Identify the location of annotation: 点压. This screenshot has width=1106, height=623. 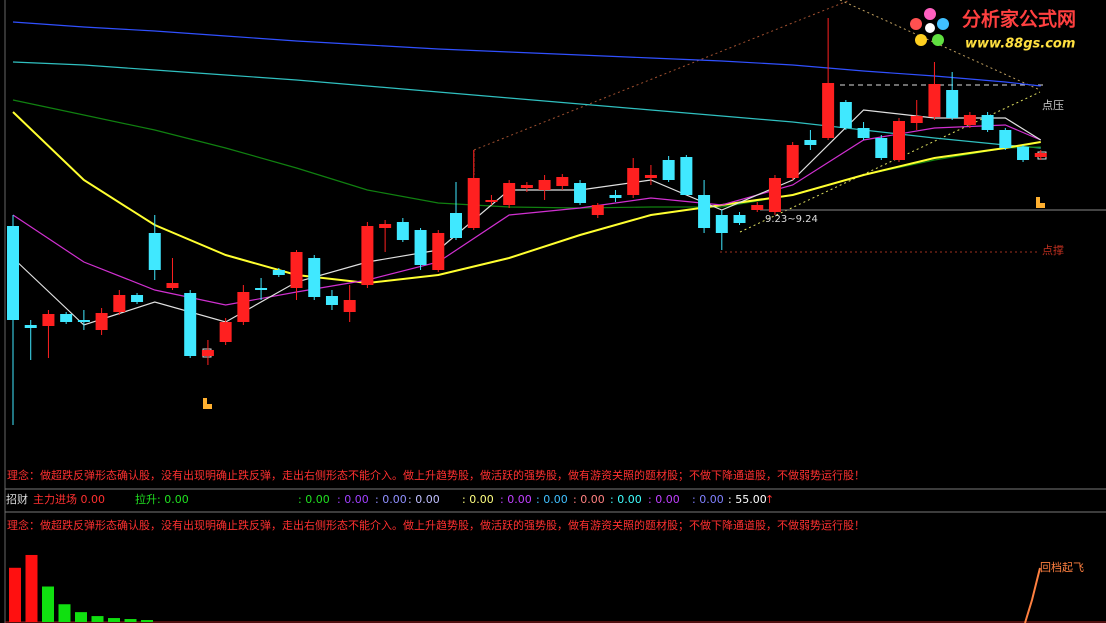
(1053, 105).